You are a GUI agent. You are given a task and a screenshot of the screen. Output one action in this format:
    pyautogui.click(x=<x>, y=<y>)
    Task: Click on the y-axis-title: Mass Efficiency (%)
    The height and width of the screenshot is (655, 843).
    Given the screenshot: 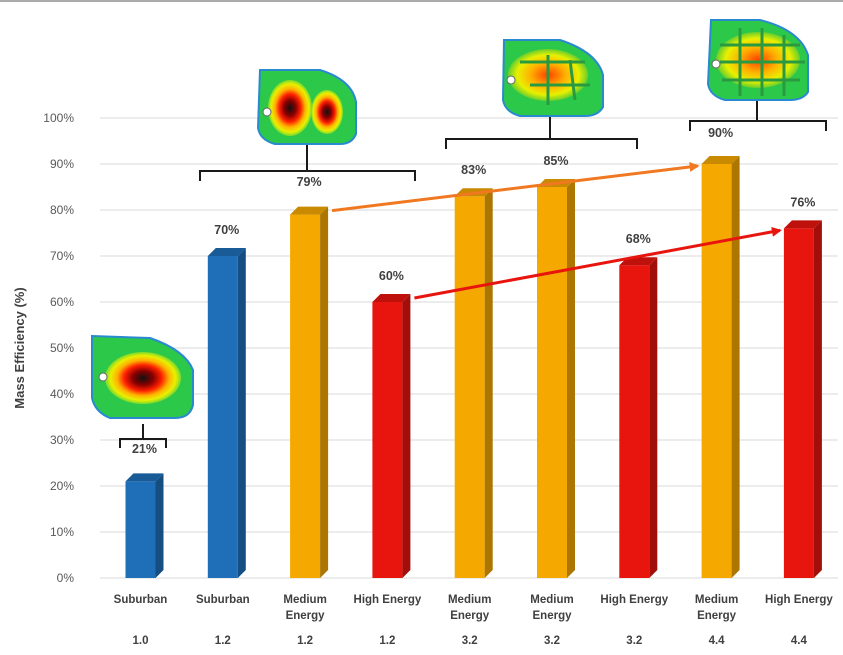 What is the action you would take?
    pyautogui.click(x=19, y=347)
    